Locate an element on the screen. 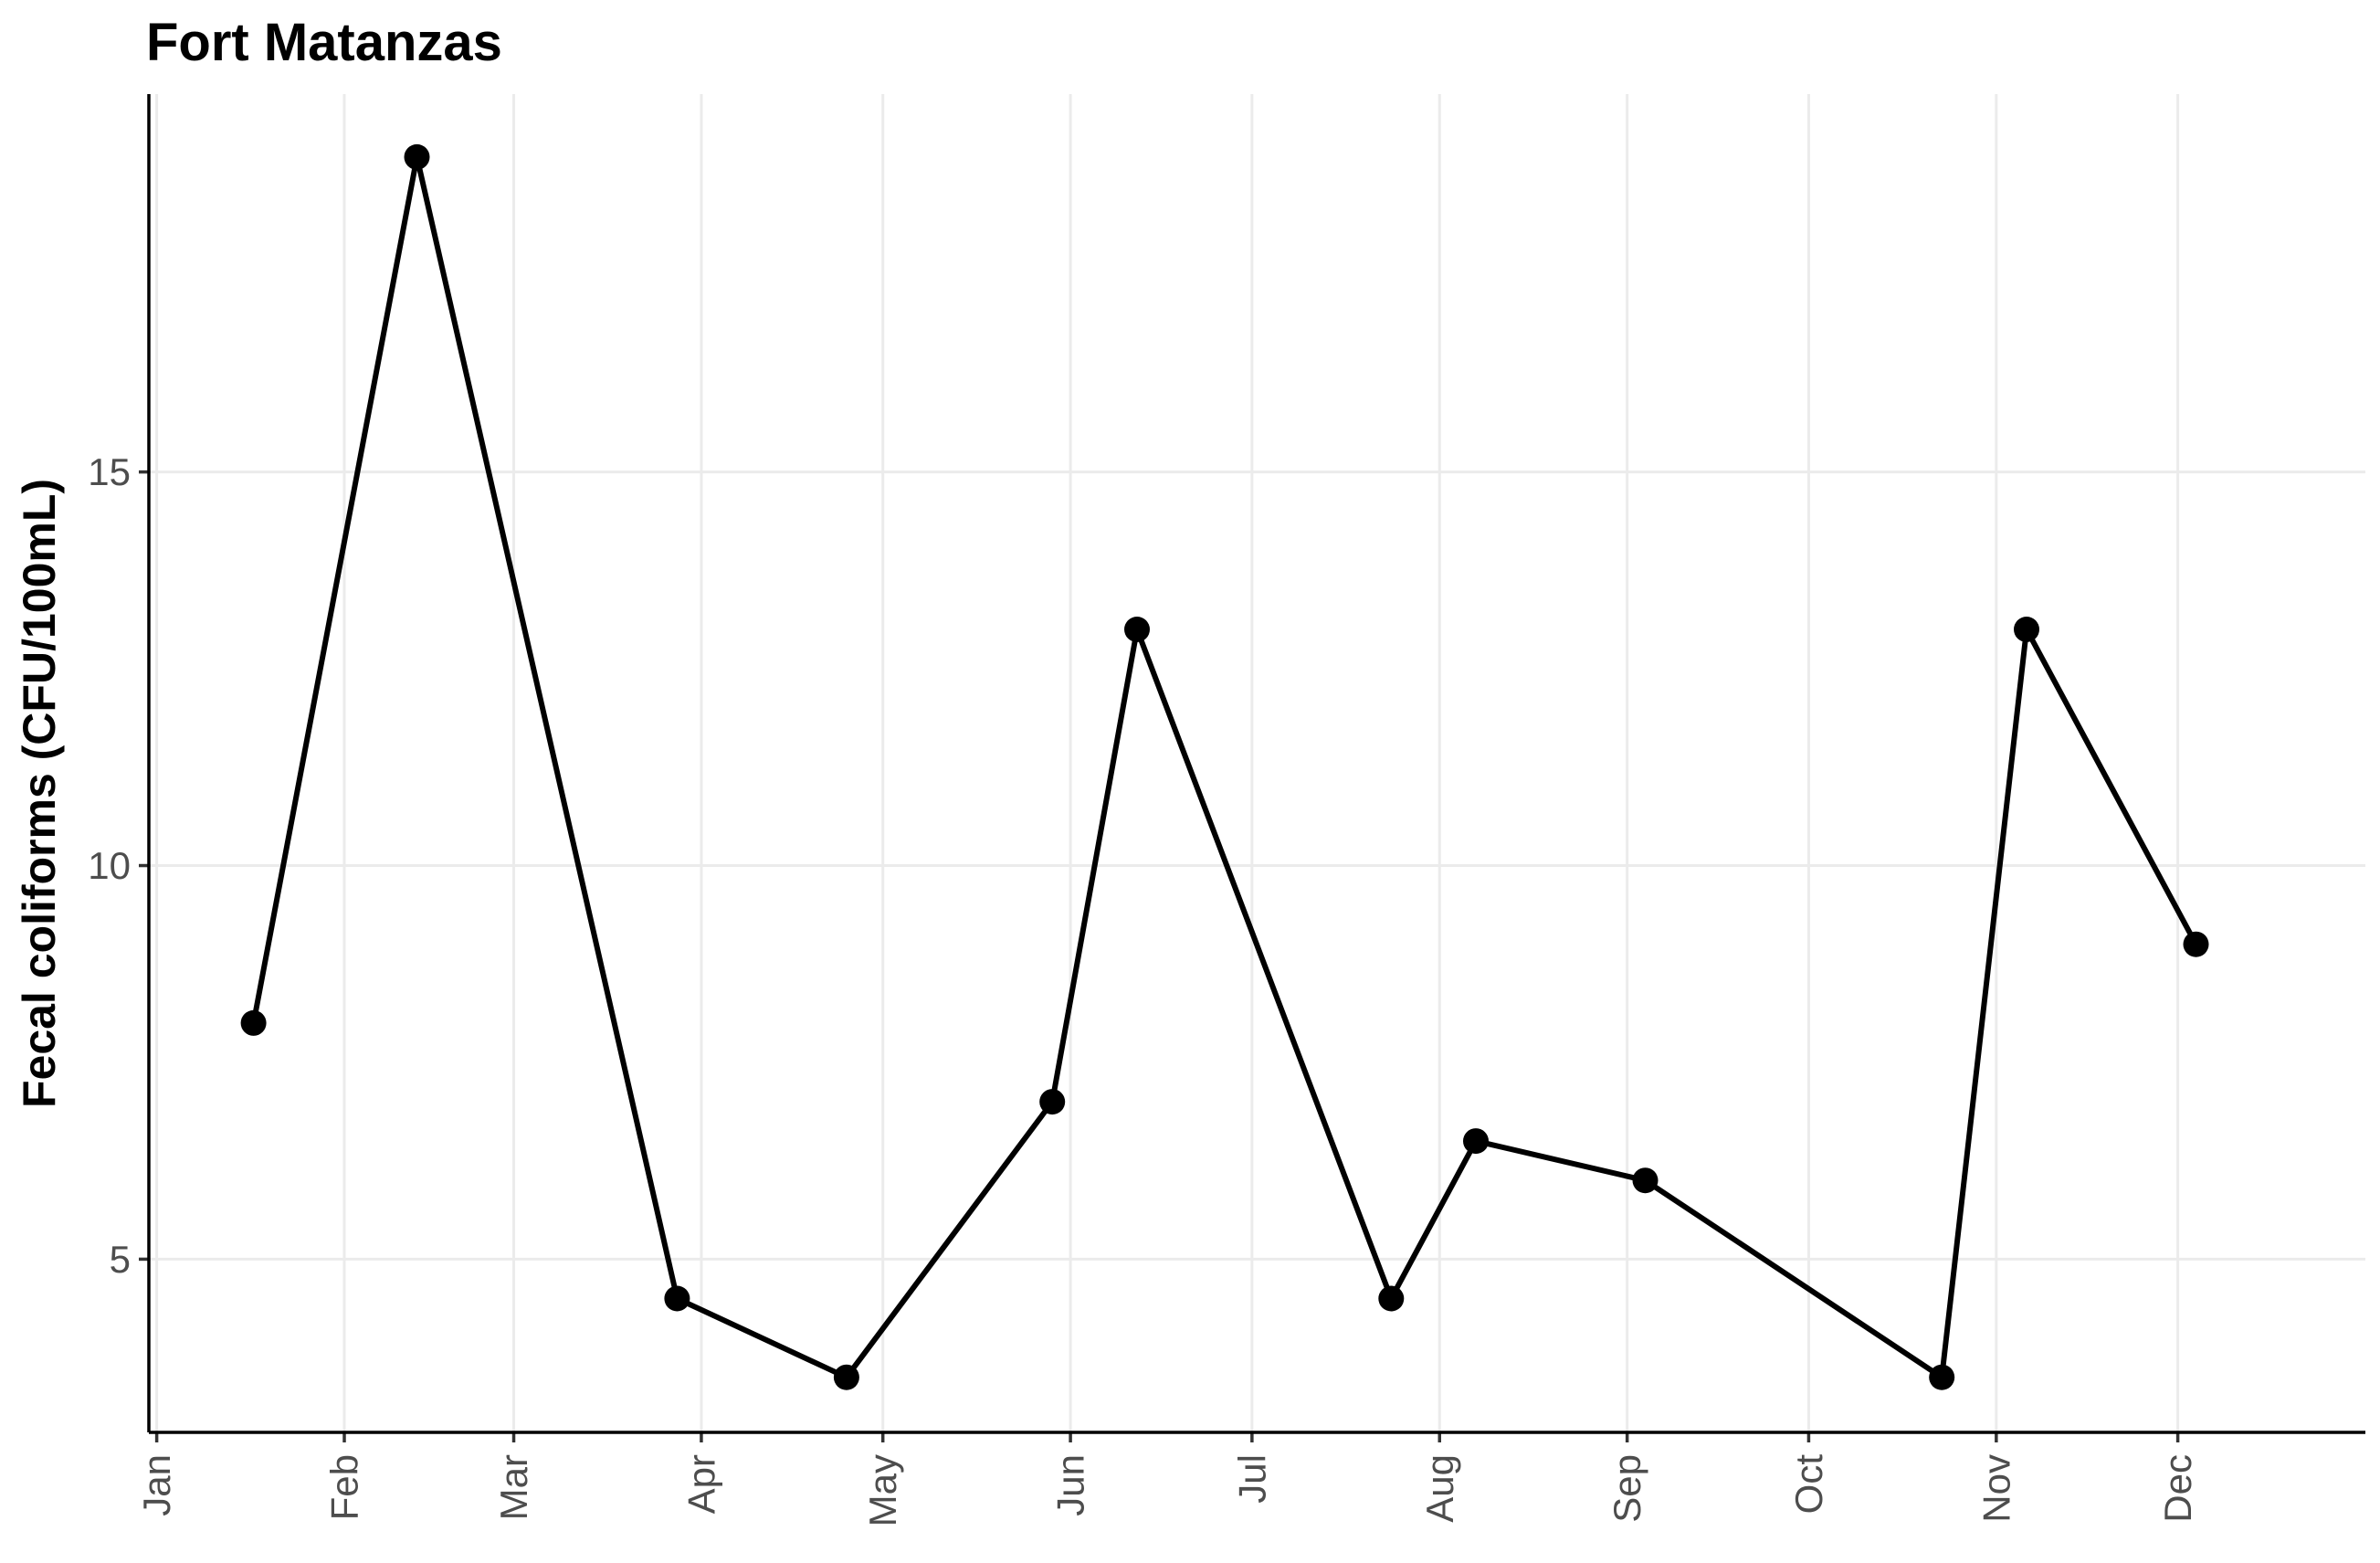 Image resolution: width=2380 pixels, height=1563 pixels. x-tick-label-oct: Oct is located at coordinates (1808, 1484).